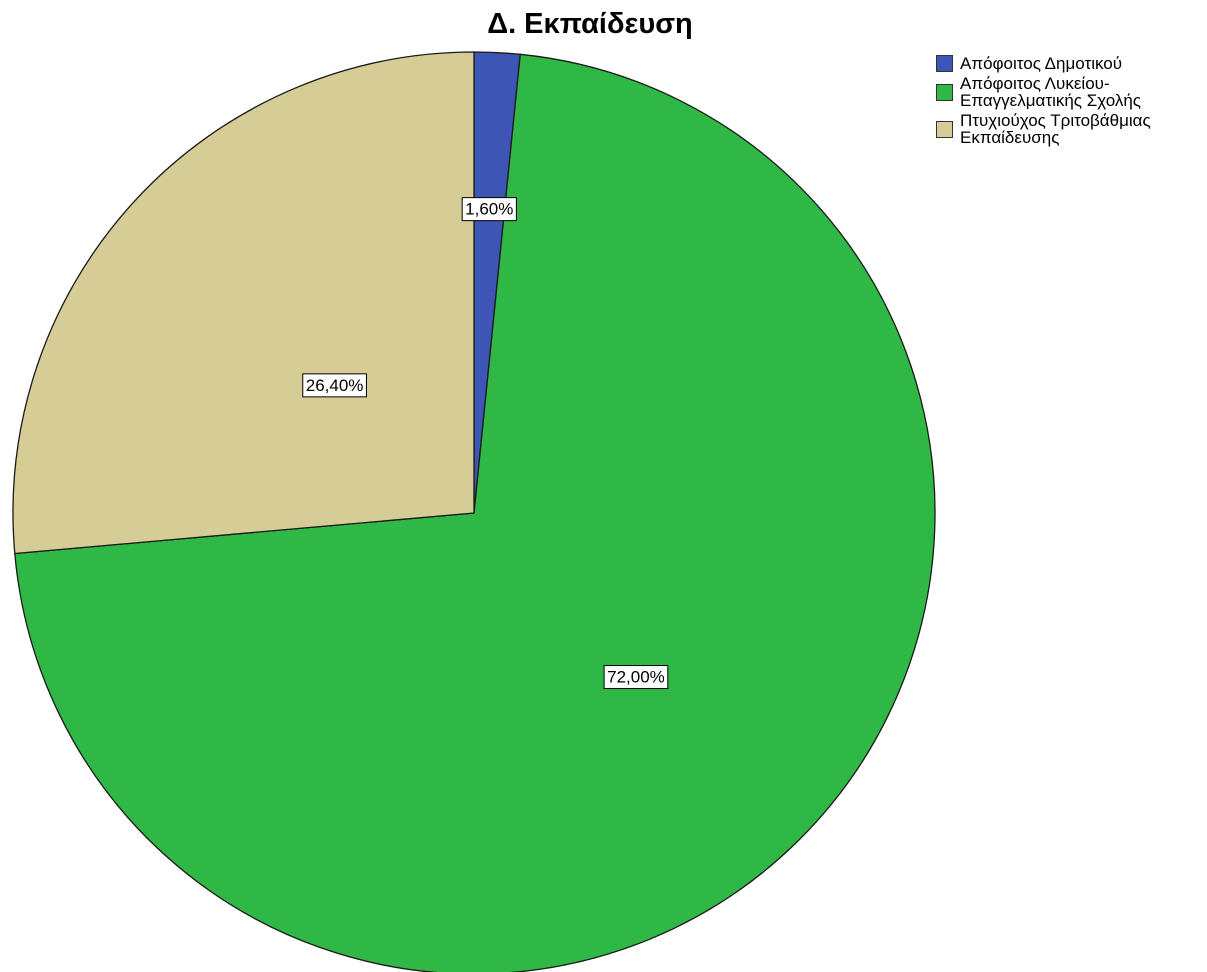 The height and width of the screenshot is (972, 1207). What do you see at coordinates (1050, 92) in the screenshot?
I see `legend-label-high-school: Απόφοιτος Λυκείου- Επαγγελματικής Σχολής` at bounding box center [1050, 92].